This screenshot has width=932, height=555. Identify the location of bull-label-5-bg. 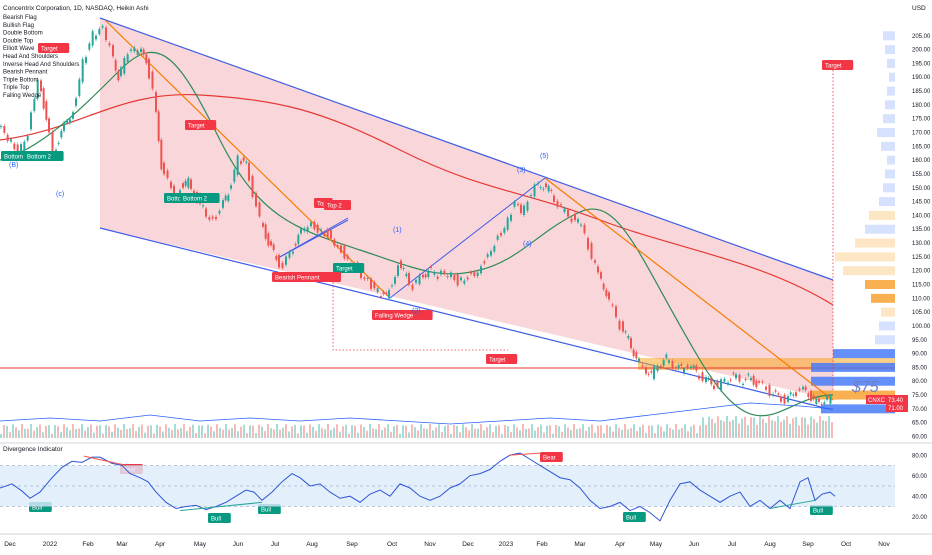
(821, 510).